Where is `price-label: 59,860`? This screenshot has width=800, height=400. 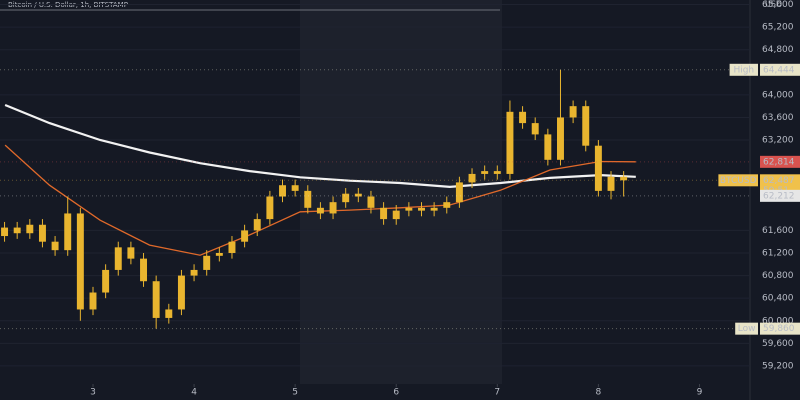
price-label: 59,860 is located at coordinates (779, 329).